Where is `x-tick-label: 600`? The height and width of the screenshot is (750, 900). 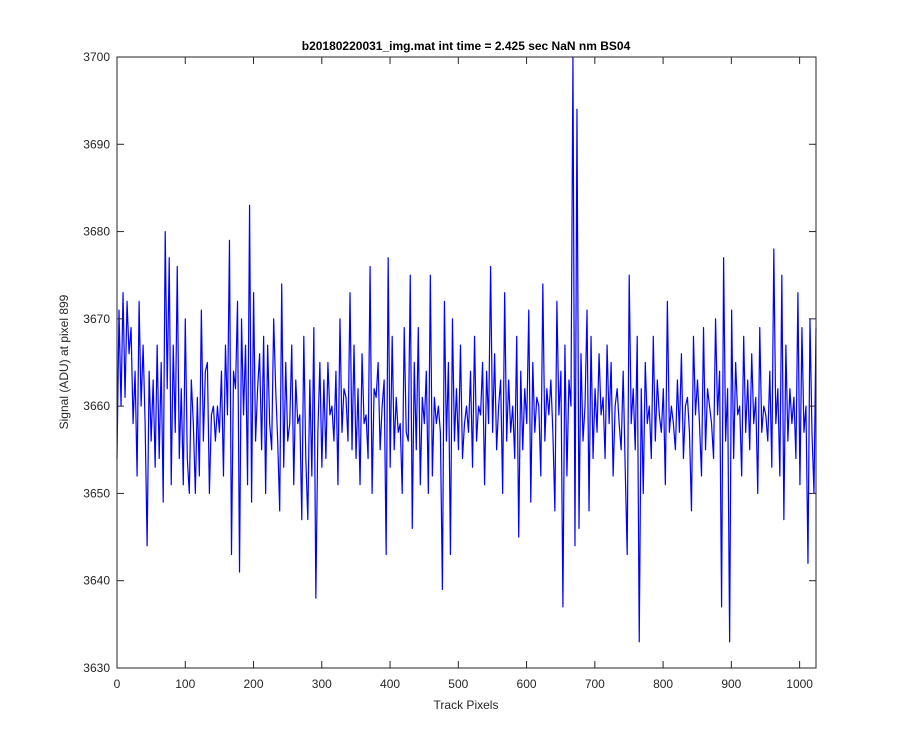
x-tick-label: 600 is located at coordinates (527, 684).